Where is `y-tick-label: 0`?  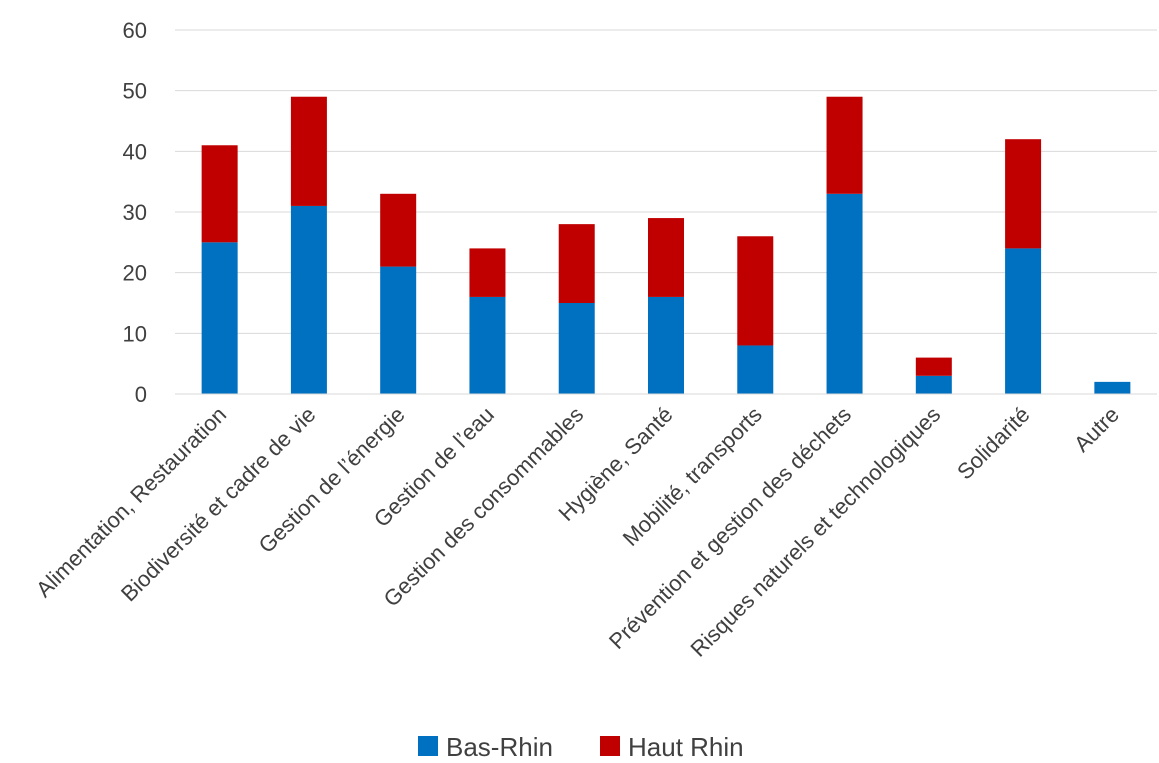 y-tick-label: 0 is located at coordinates (141, 394).